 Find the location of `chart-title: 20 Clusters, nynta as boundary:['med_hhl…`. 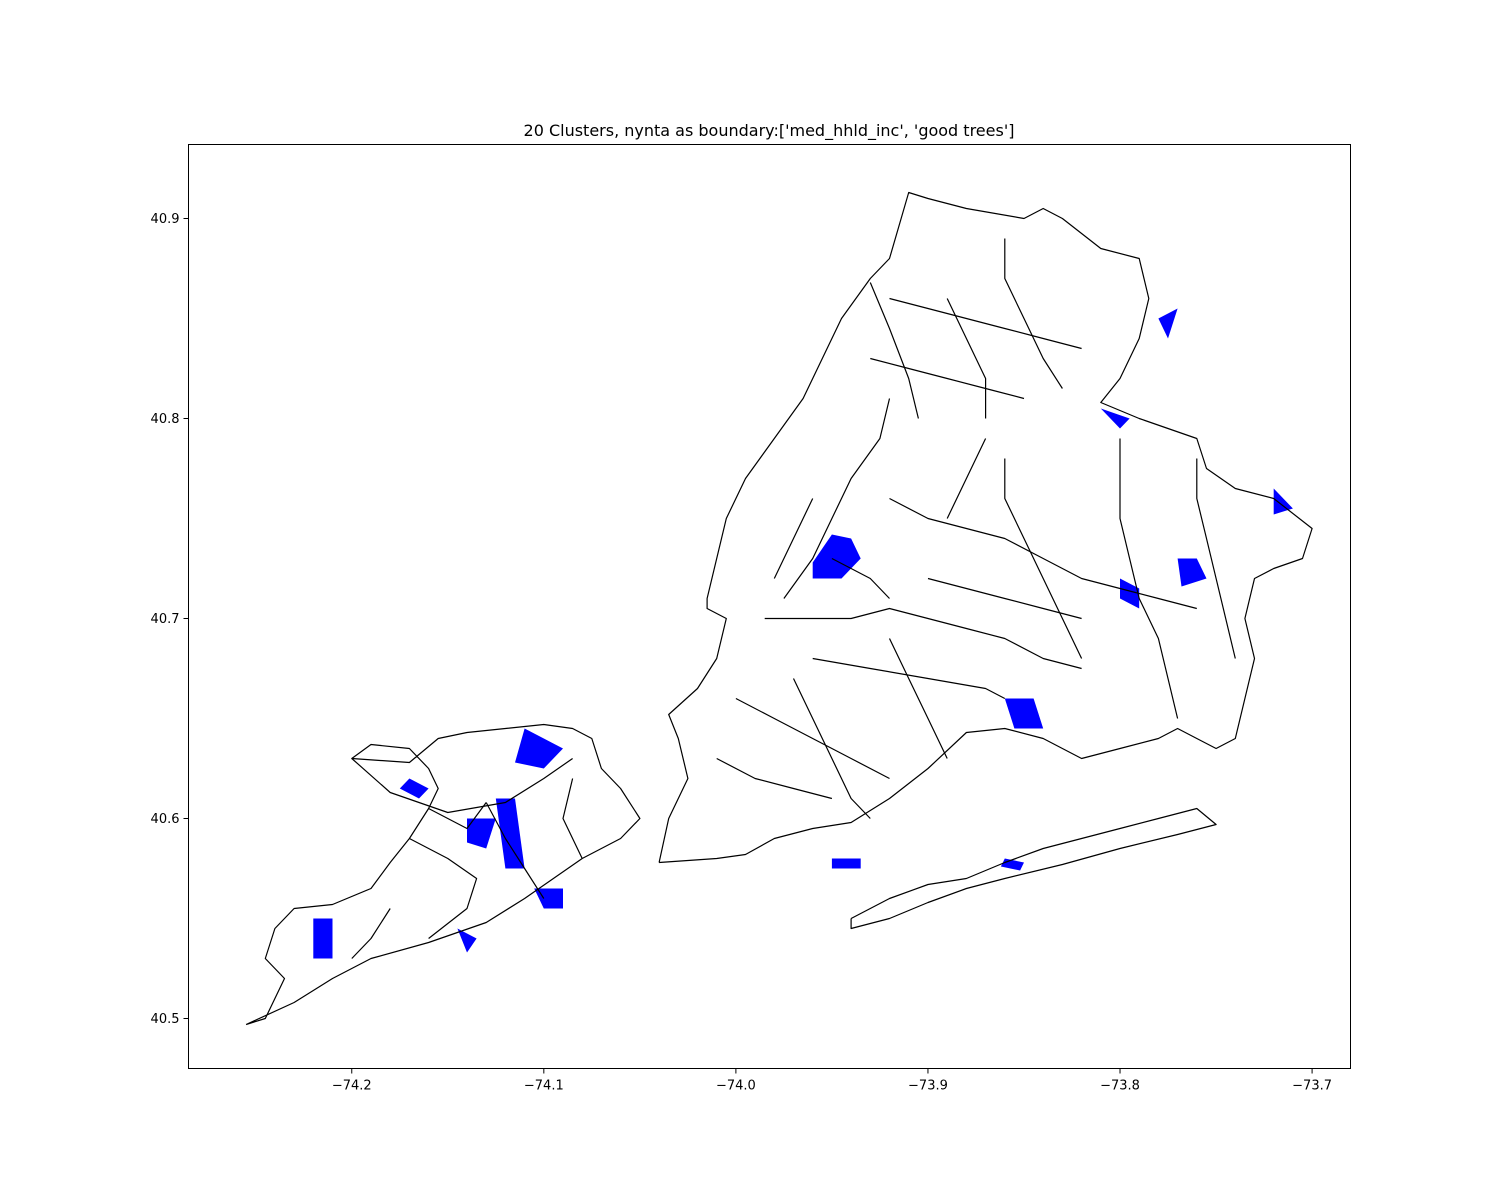

chart-title: 20 Clusters, nynta as boundary:['med_hhl… is located at coordinates (769, 131).